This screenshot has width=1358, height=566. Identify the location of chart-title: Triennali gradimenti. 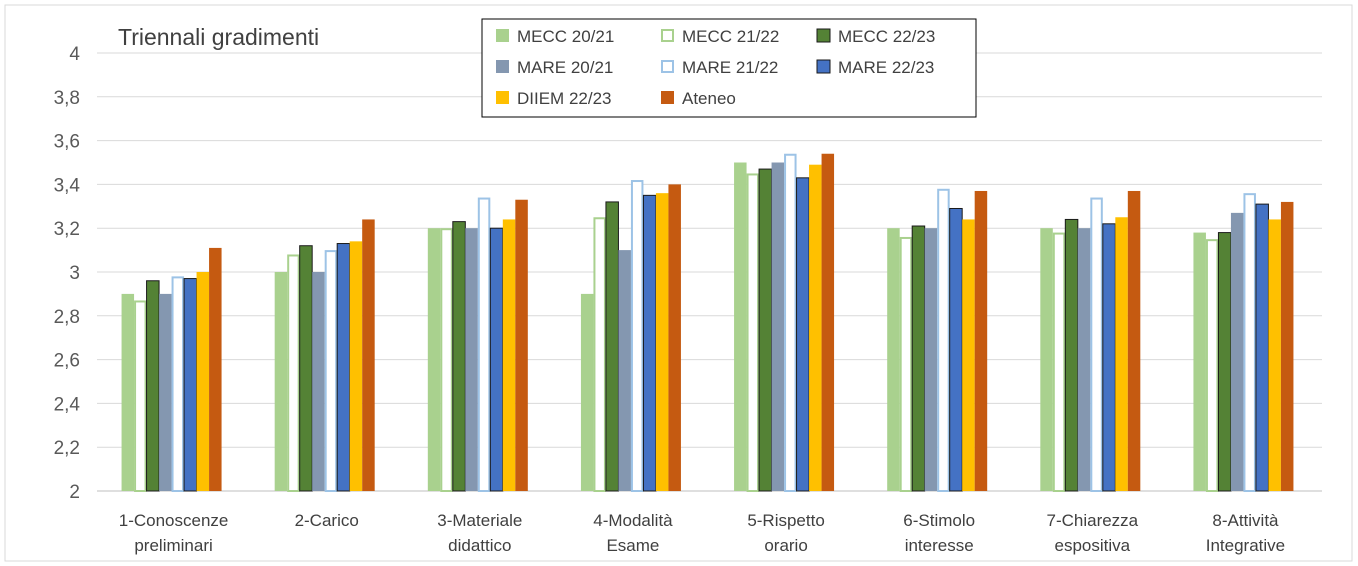
(218, 37).